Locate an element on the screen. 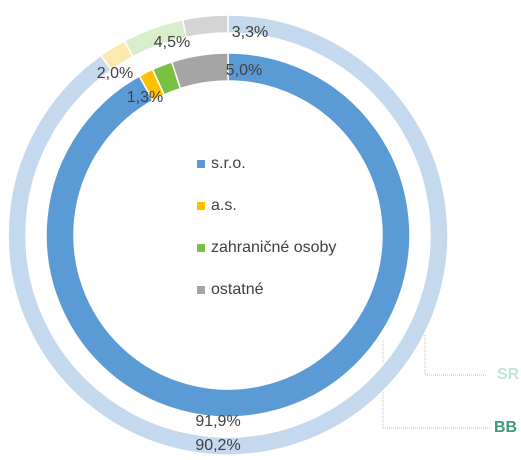 The height and width of the screenshot is (460, 521). data-label: 91,9% is located at coordinates (217, 421).